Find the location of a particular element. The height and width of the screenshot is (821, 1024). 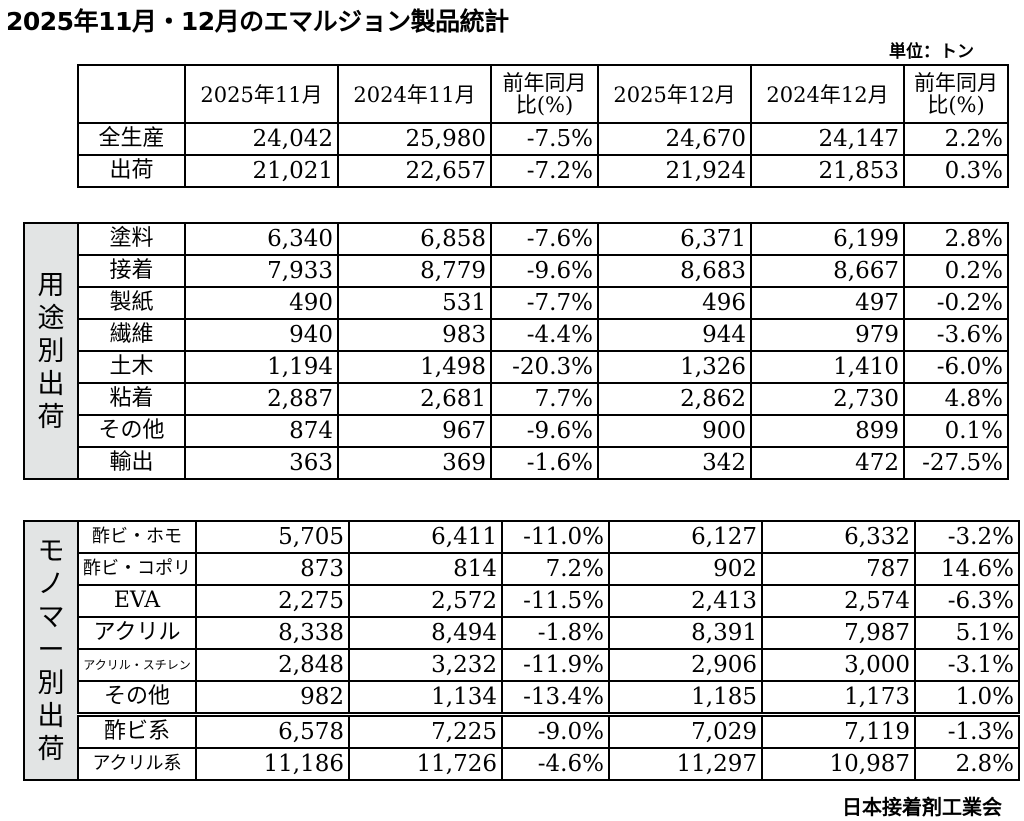

value-cell: 2,574 is located at coordinates (838, 601).